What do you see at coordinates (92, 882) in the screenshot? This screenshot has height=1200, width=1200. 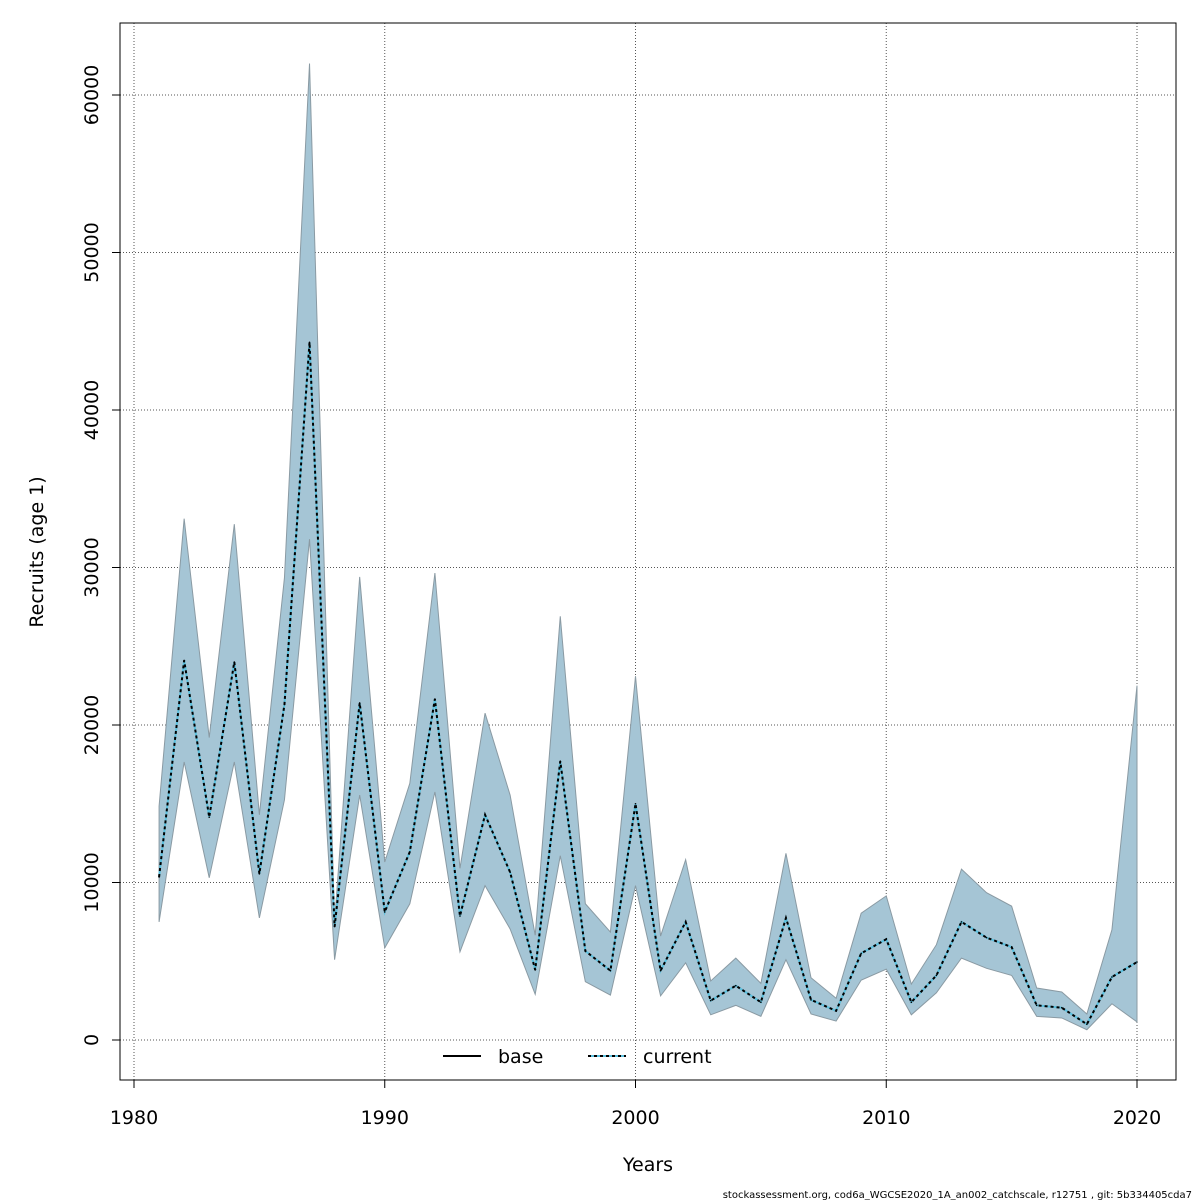 I see `y-tick-label: 10000` at bounding box center [92, 882].